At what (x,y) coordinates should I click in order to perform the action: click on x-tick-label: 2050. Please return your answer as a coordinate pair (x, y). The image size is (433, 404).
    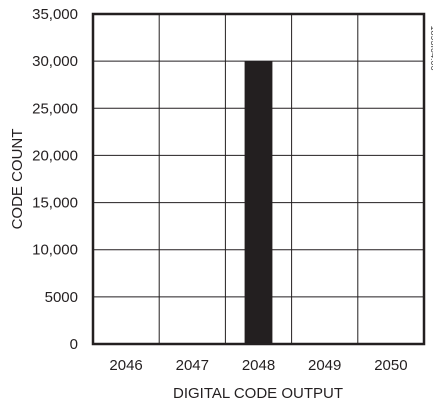
    Looking at the image, I should click on (390, 365).